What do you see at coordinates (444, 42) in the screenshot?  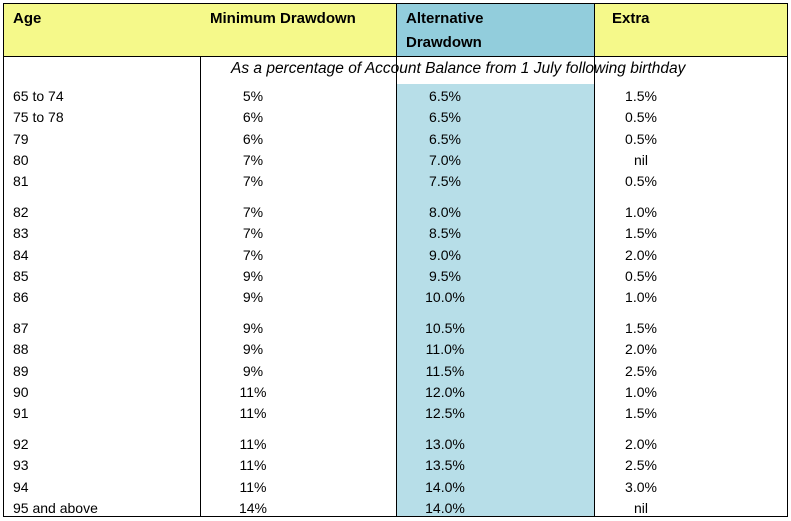 I see `header-alternative-drawdown-line2: Drawdown` at bounding box center [444, 42].